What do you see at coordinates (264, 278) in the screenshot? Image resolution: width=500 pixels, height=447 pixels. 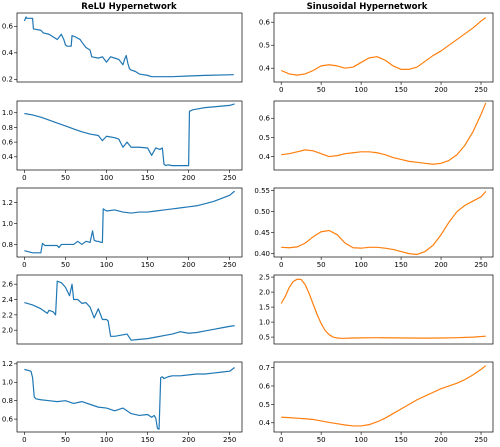 I see `y-tick-label: 2.5` at bounding box center [264, 278].